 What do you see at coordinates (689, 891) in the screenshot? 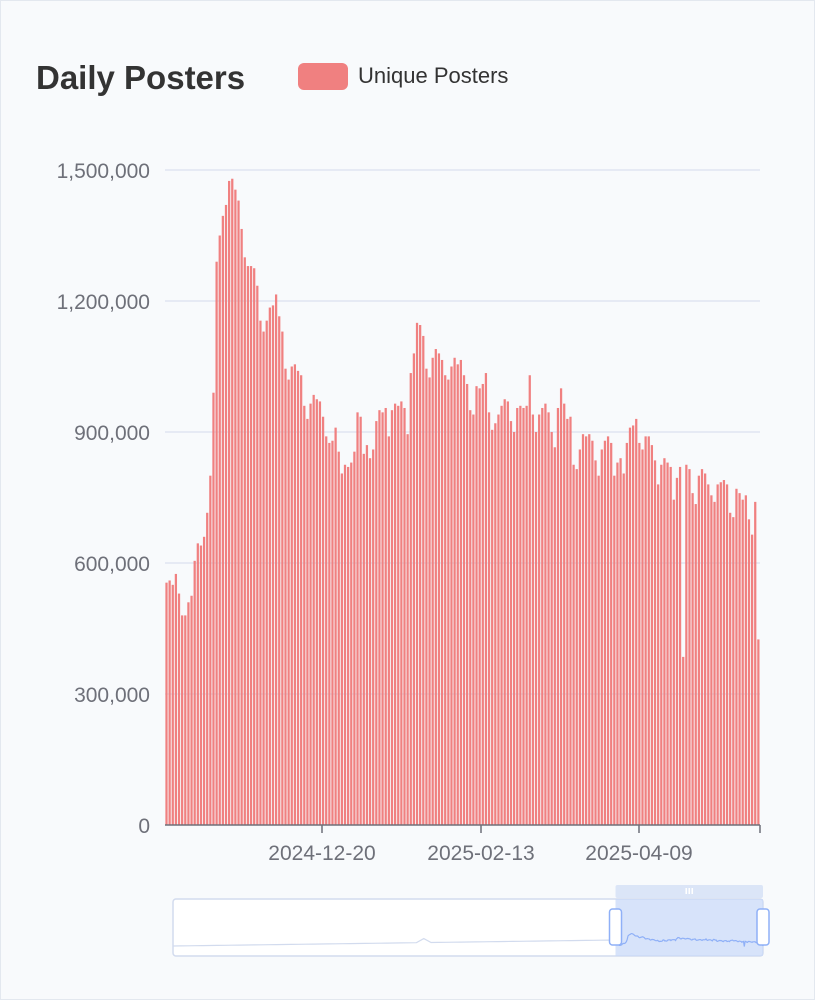
I see `zoom-grip-icon` at bounding box center [689, 891].